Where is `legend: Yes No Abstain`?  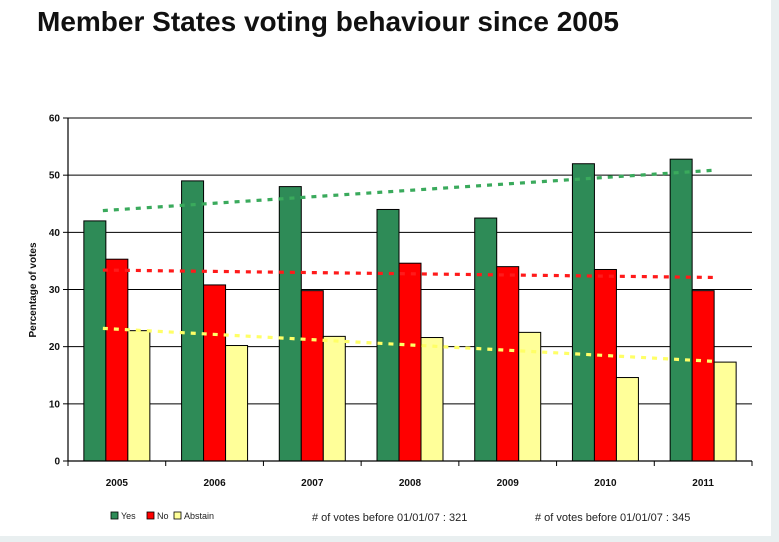 legend: Yes No Abstain is located at coordinates (162, 516).